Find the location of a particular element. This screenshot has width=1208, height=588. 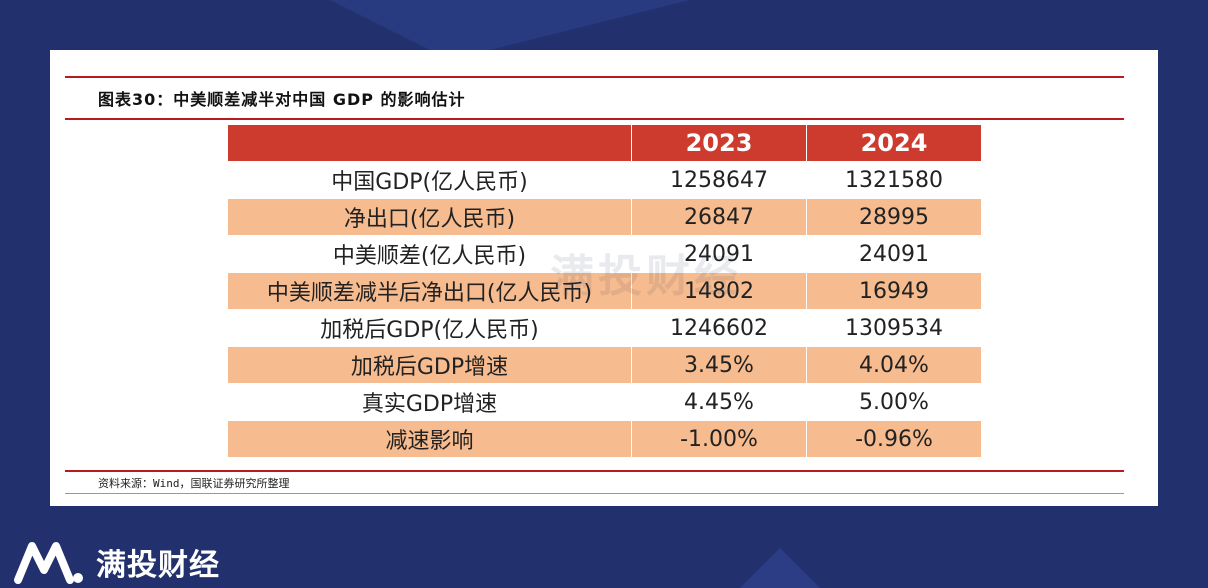

cell-2024: 4.04% is located at coordinates (894, 365).